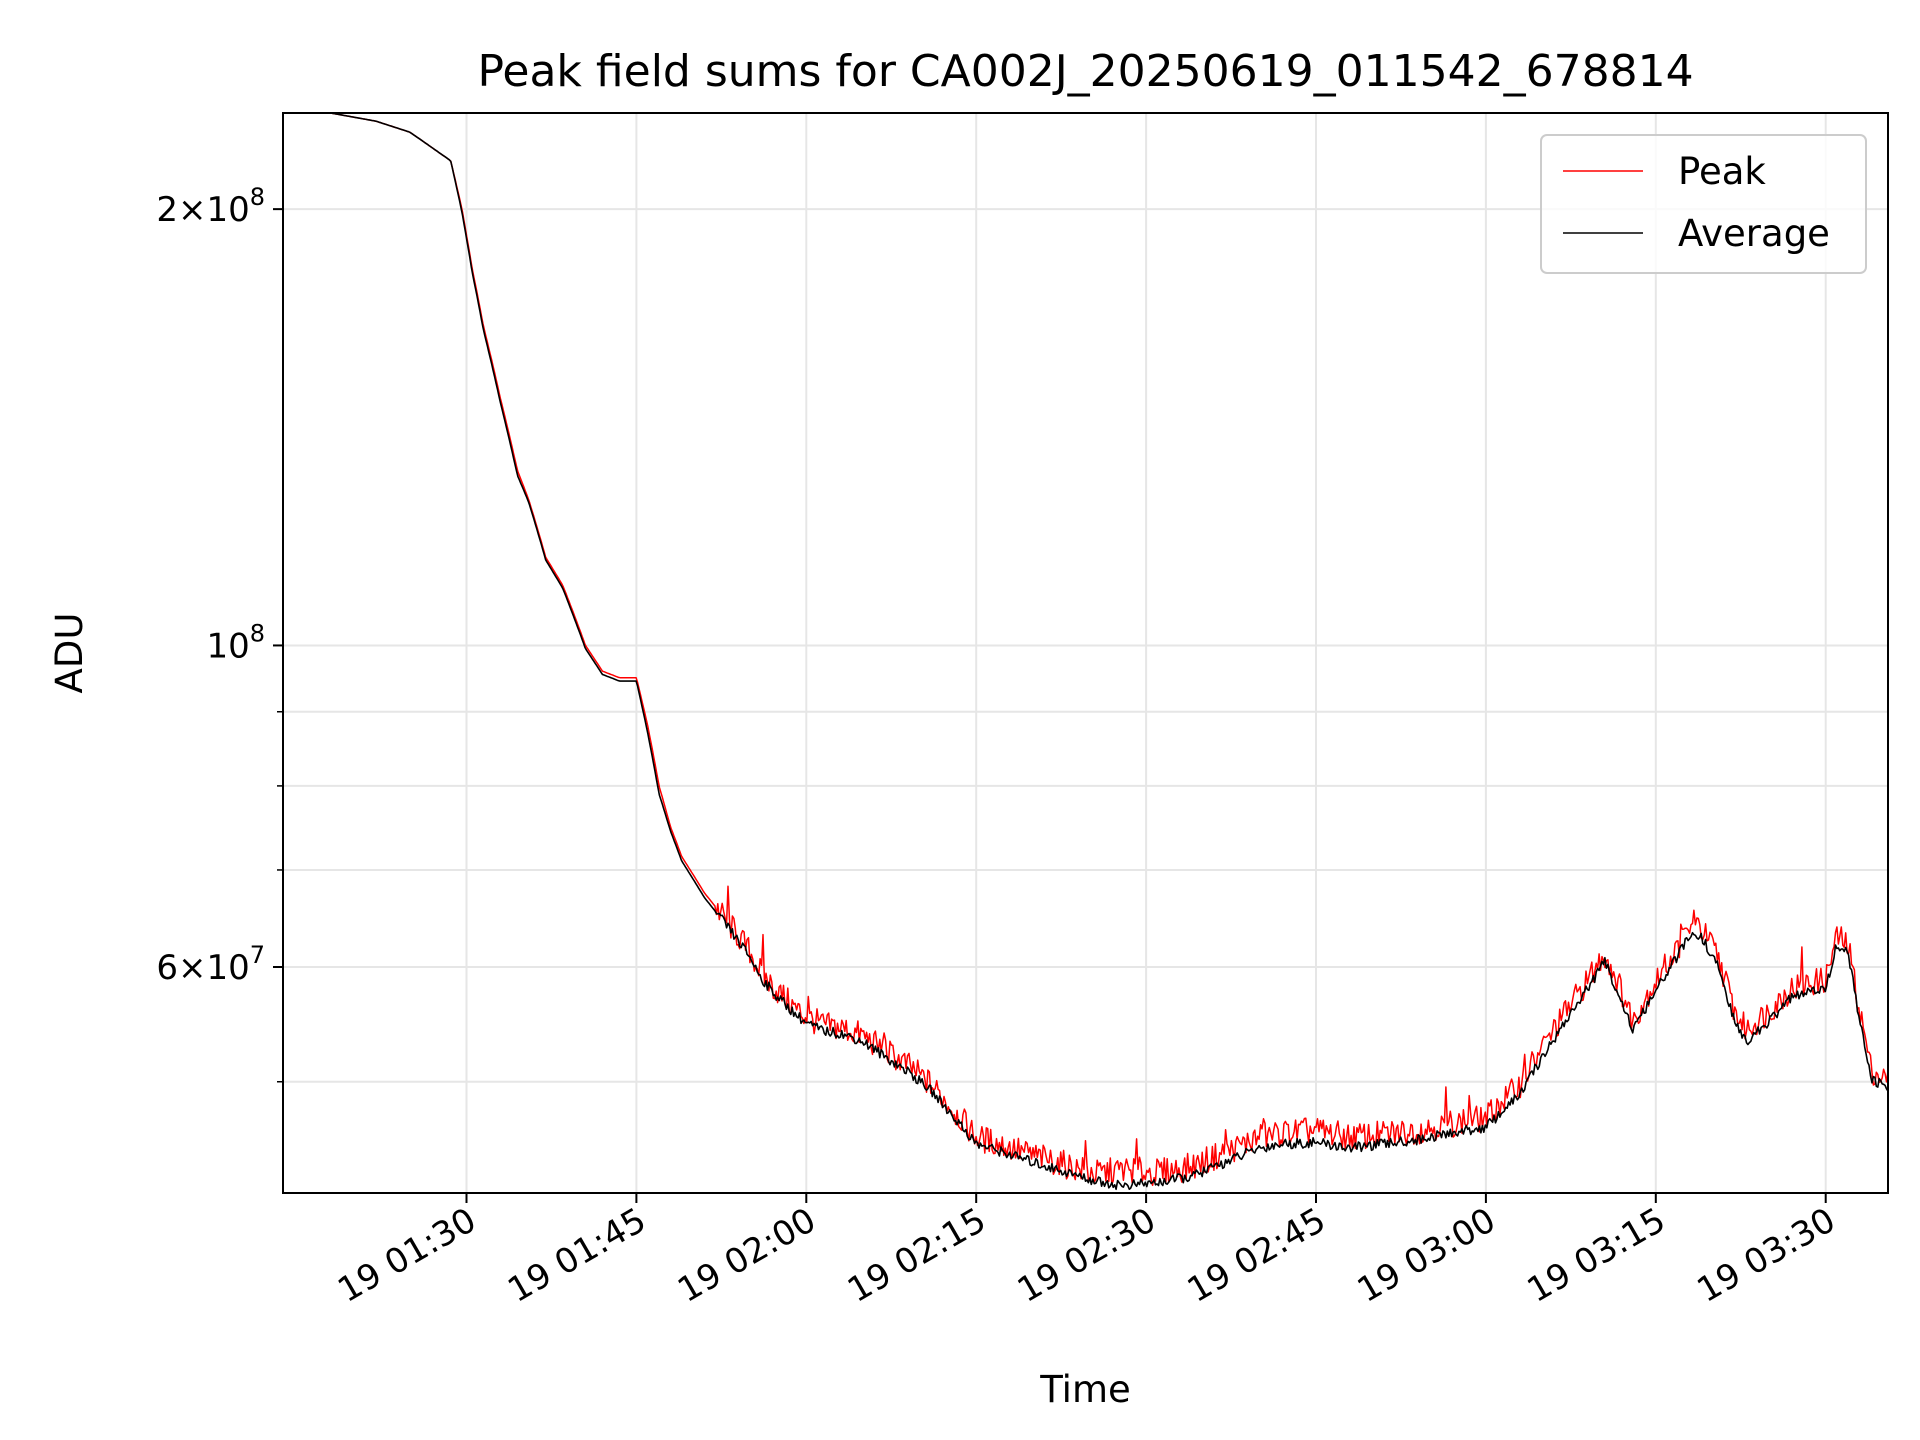  I want to click on legend-label-peak: Peak, so click(1722, 171).